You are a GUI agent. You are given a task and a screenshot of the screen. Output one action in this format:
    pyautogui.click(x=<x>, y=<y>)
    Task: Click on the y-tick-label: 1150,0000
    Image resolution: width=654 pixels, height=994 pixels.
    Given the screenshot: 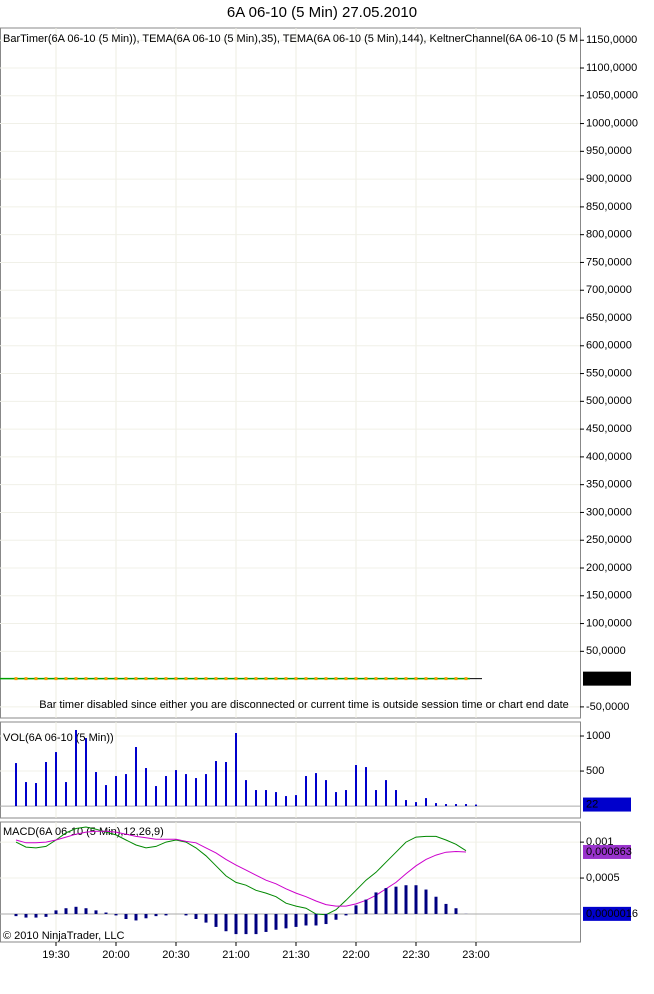 What is the action you would take?
    pyautogui.click(x=611, y=40)
    